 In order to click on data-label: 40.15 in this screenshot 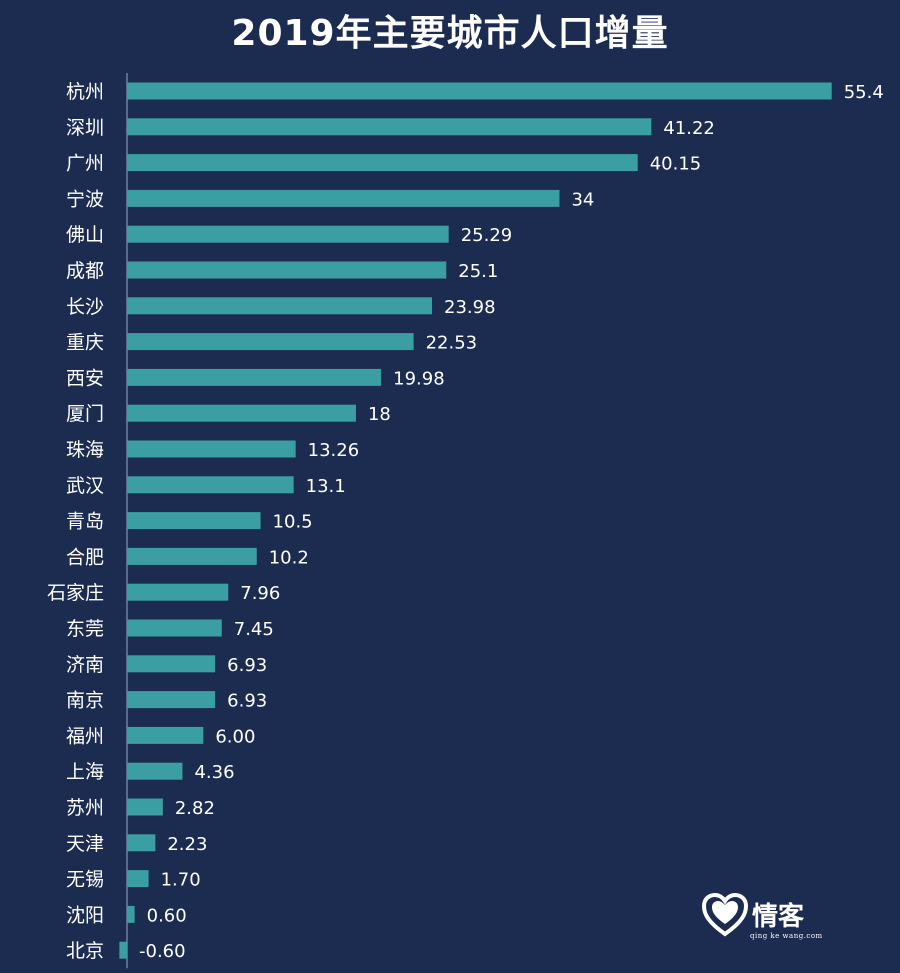, I will do `click(676, 164)`.